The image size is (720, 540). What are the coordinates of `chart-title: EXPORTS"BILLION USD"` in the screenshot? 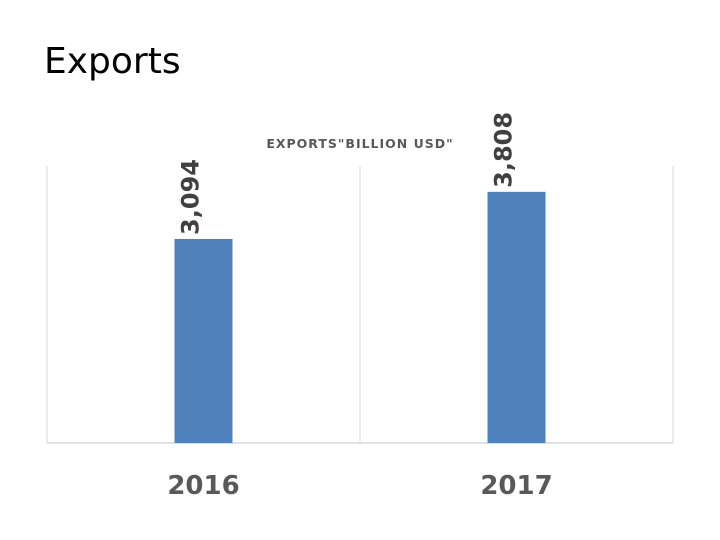 It's located at (359, 143).